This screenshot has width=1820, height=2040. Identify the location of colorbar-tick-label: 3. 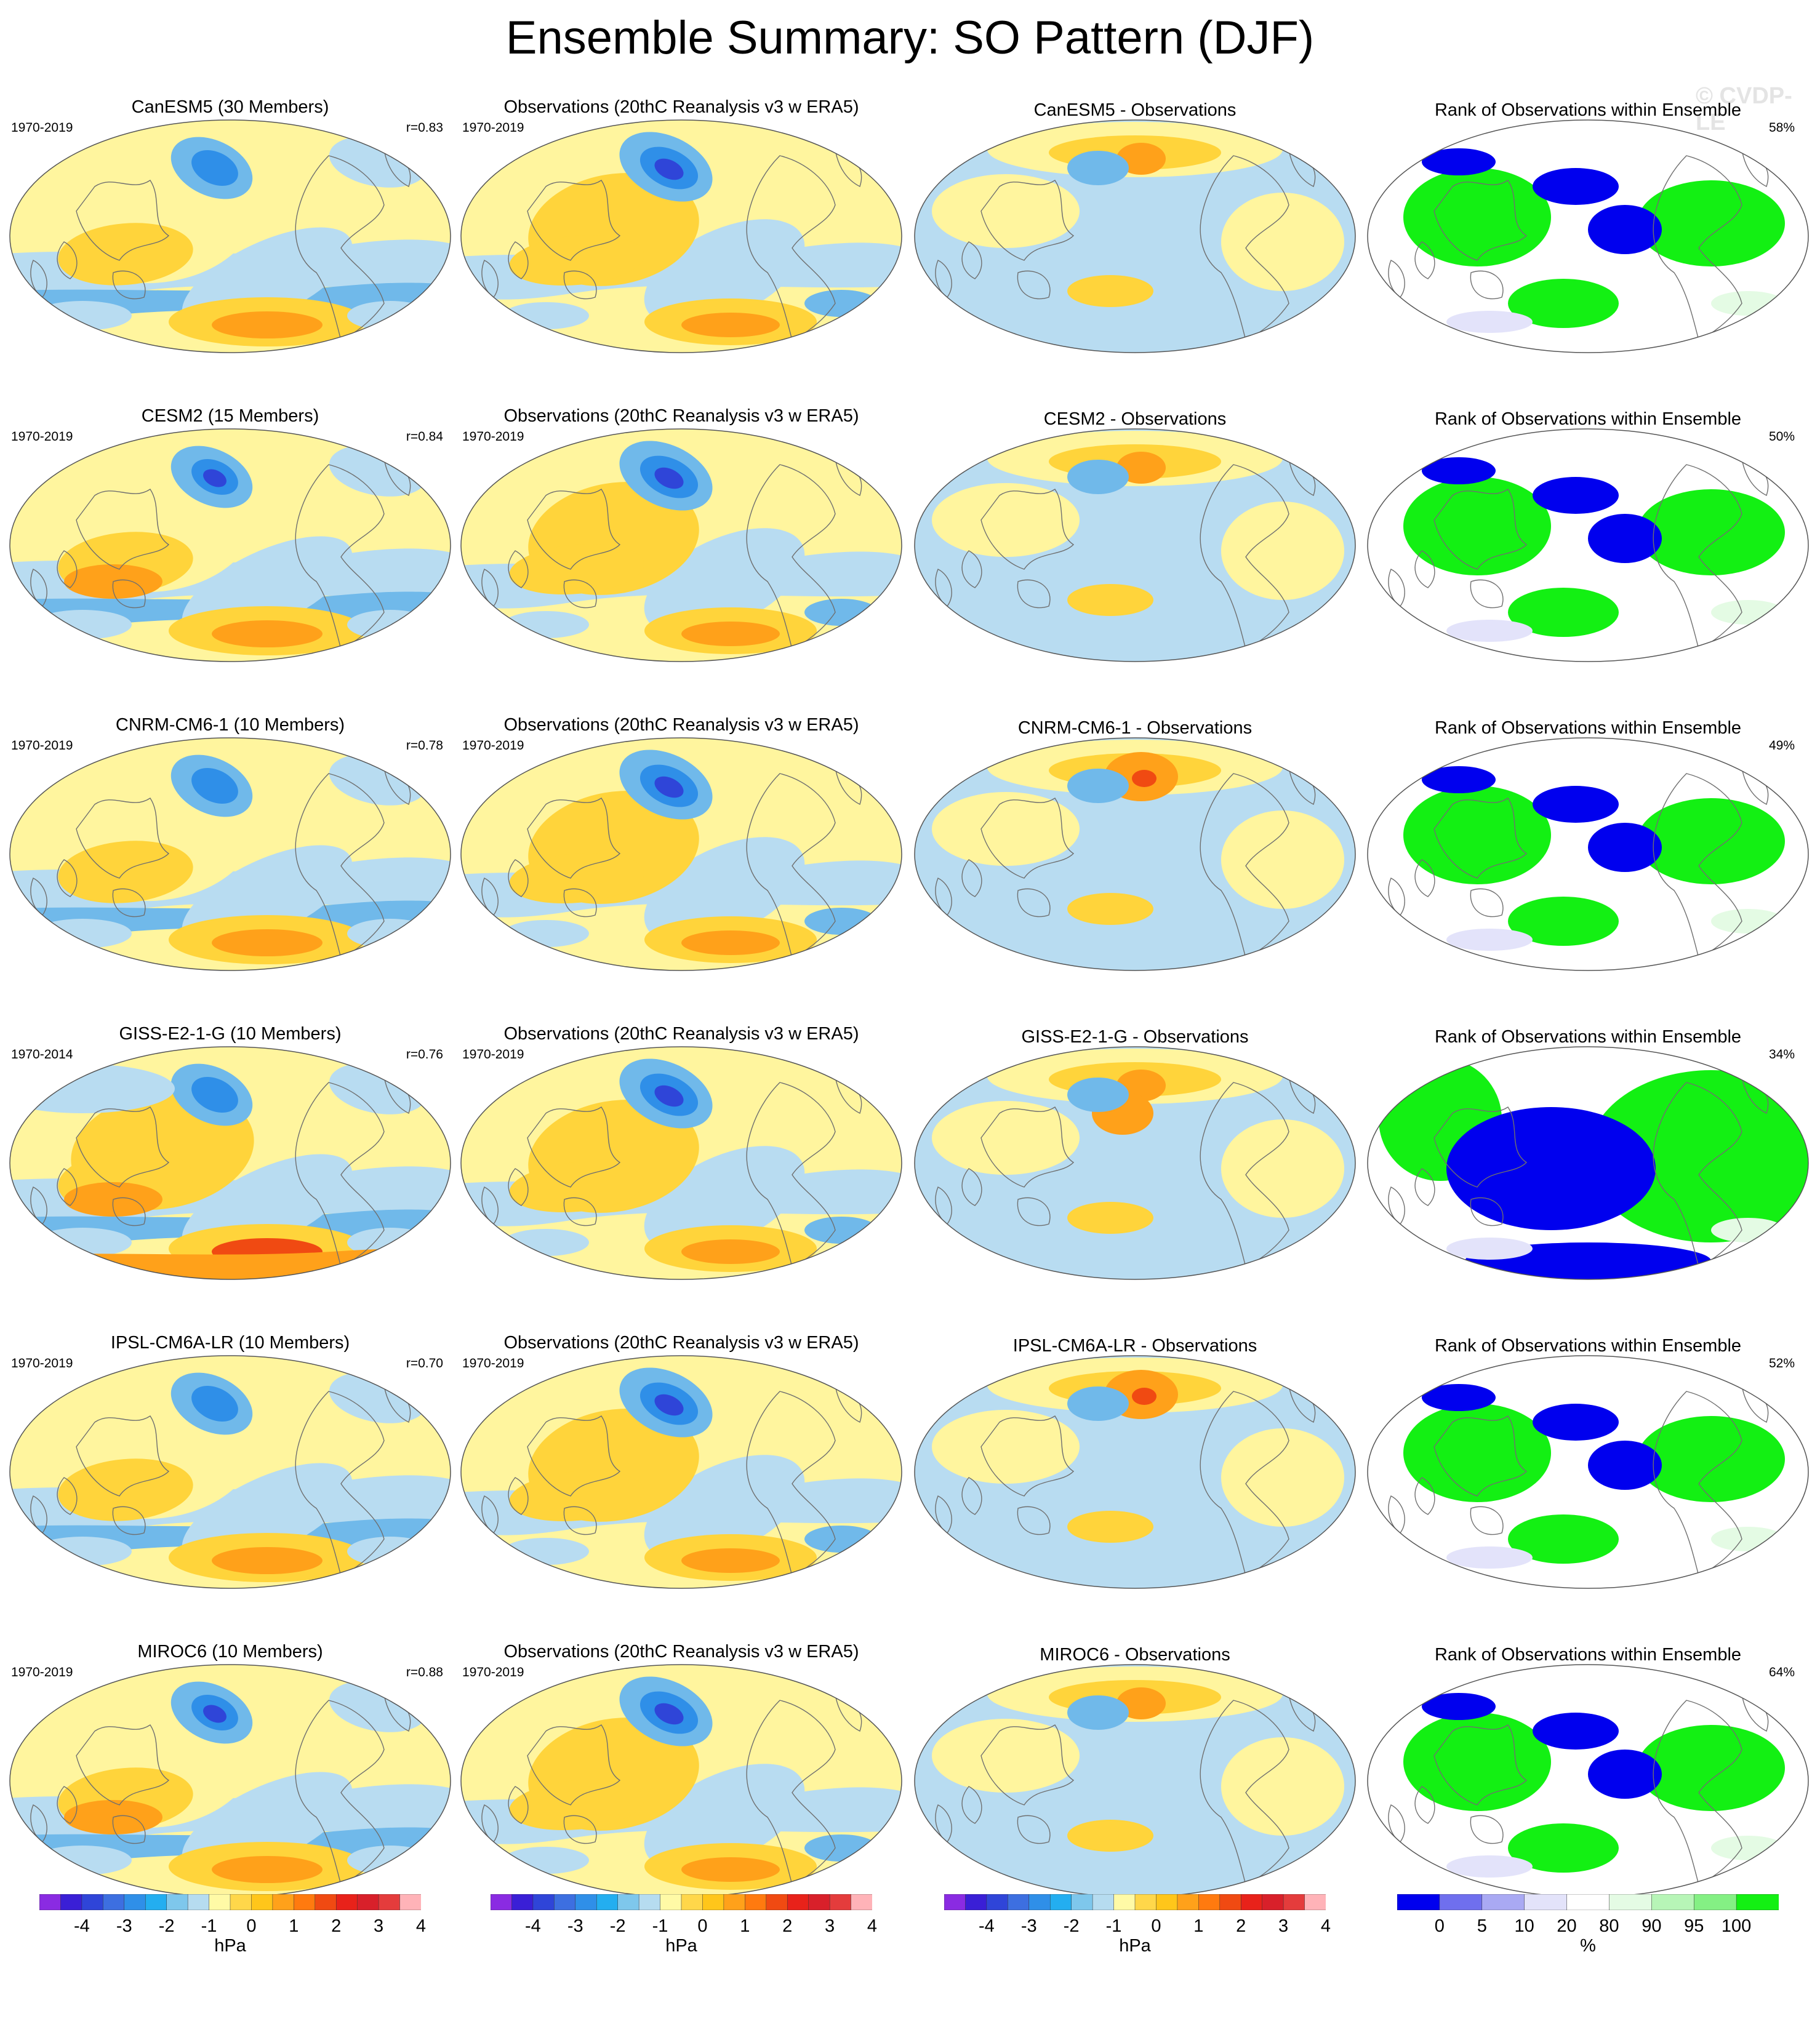
(379, 1926).